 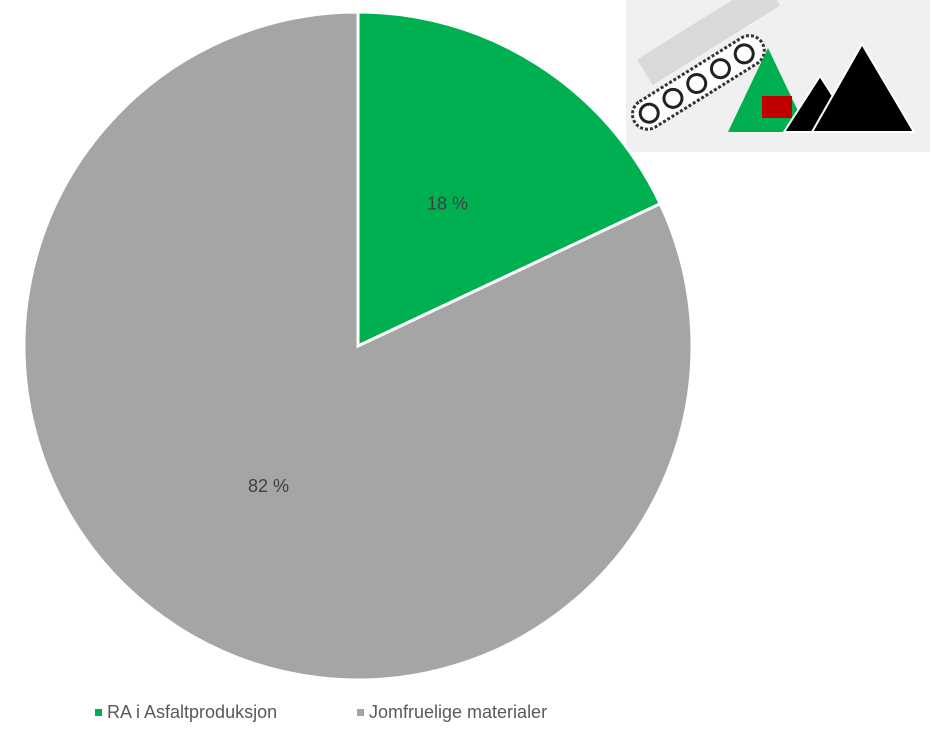 What do you see at coordinates (509, 179) in the screenshot?
I see `pie-slice` at bounding box center [509, 179].